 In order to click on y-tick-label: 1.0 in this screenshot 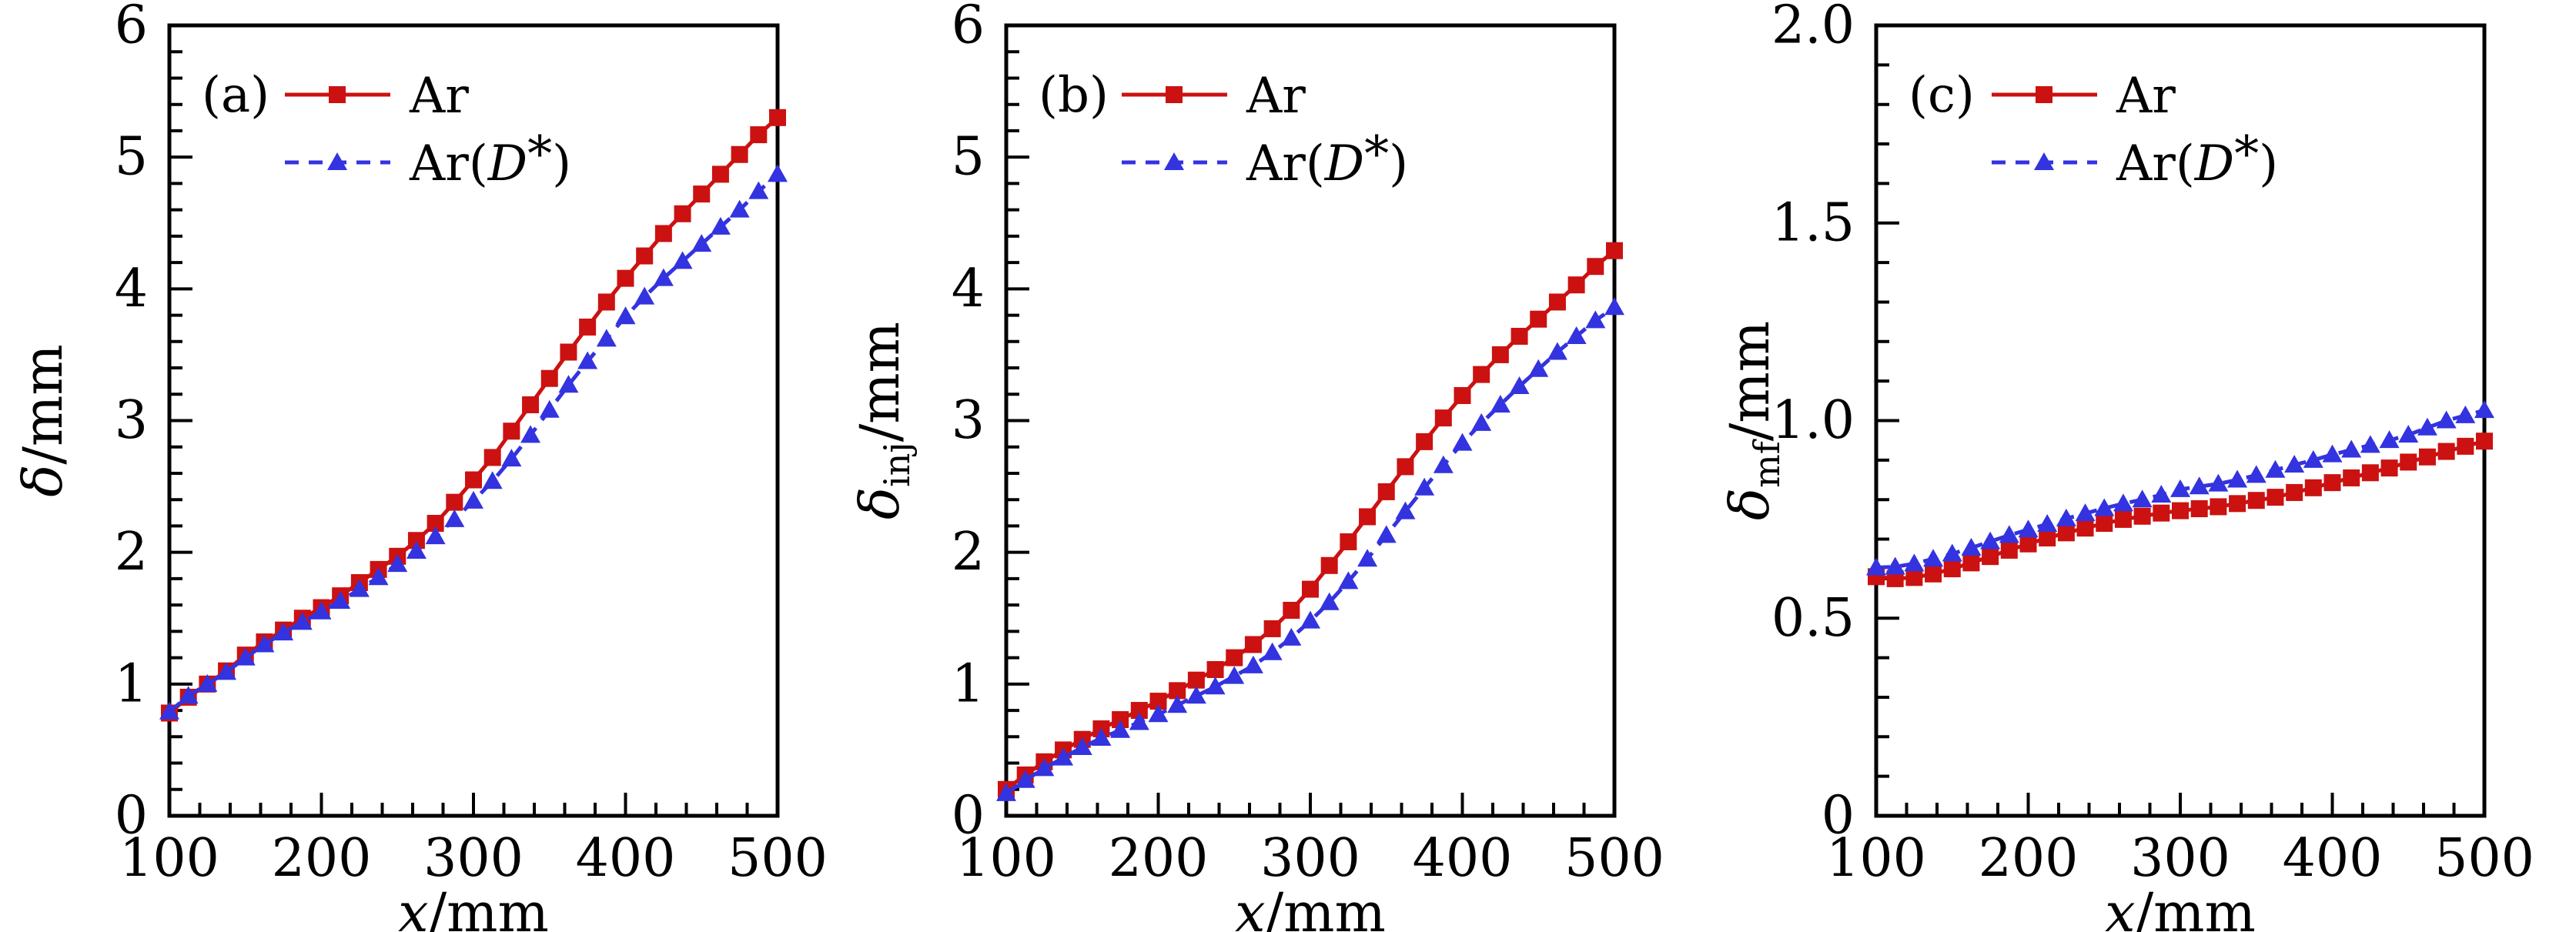, I will do `click(1813, 420)`.